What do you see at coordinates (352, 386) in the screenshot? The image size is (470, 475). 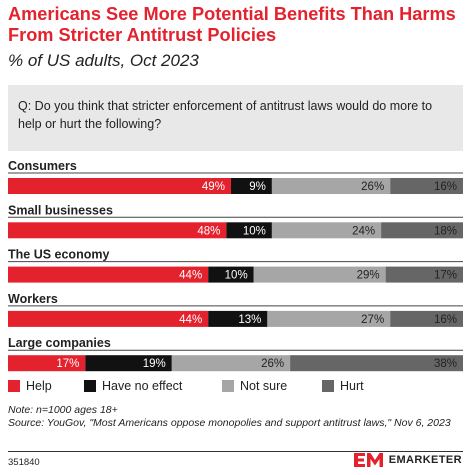 I see `legend-label-hurt: Hurt` at bounding box center [352, 386].